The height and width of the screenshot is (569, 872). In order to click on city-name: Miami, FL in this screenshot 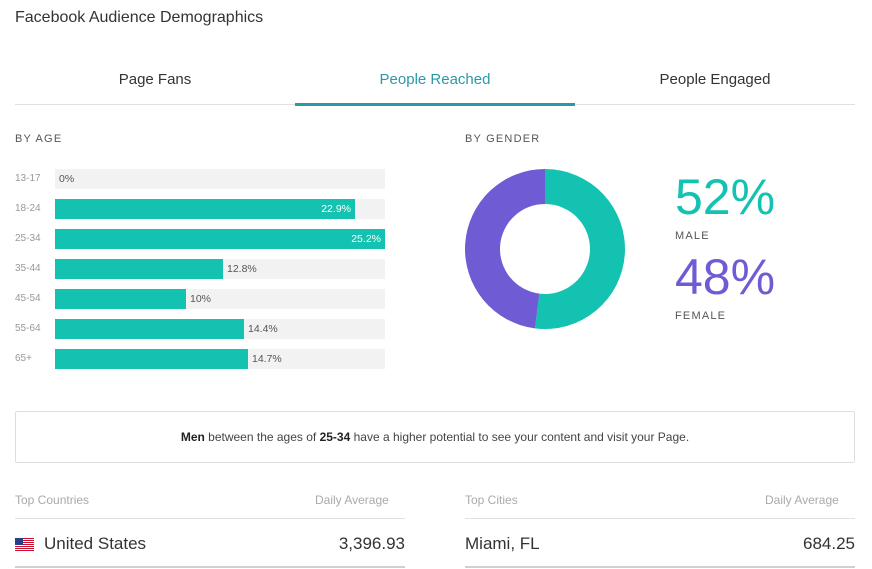, I will do `click(502, 543)`.